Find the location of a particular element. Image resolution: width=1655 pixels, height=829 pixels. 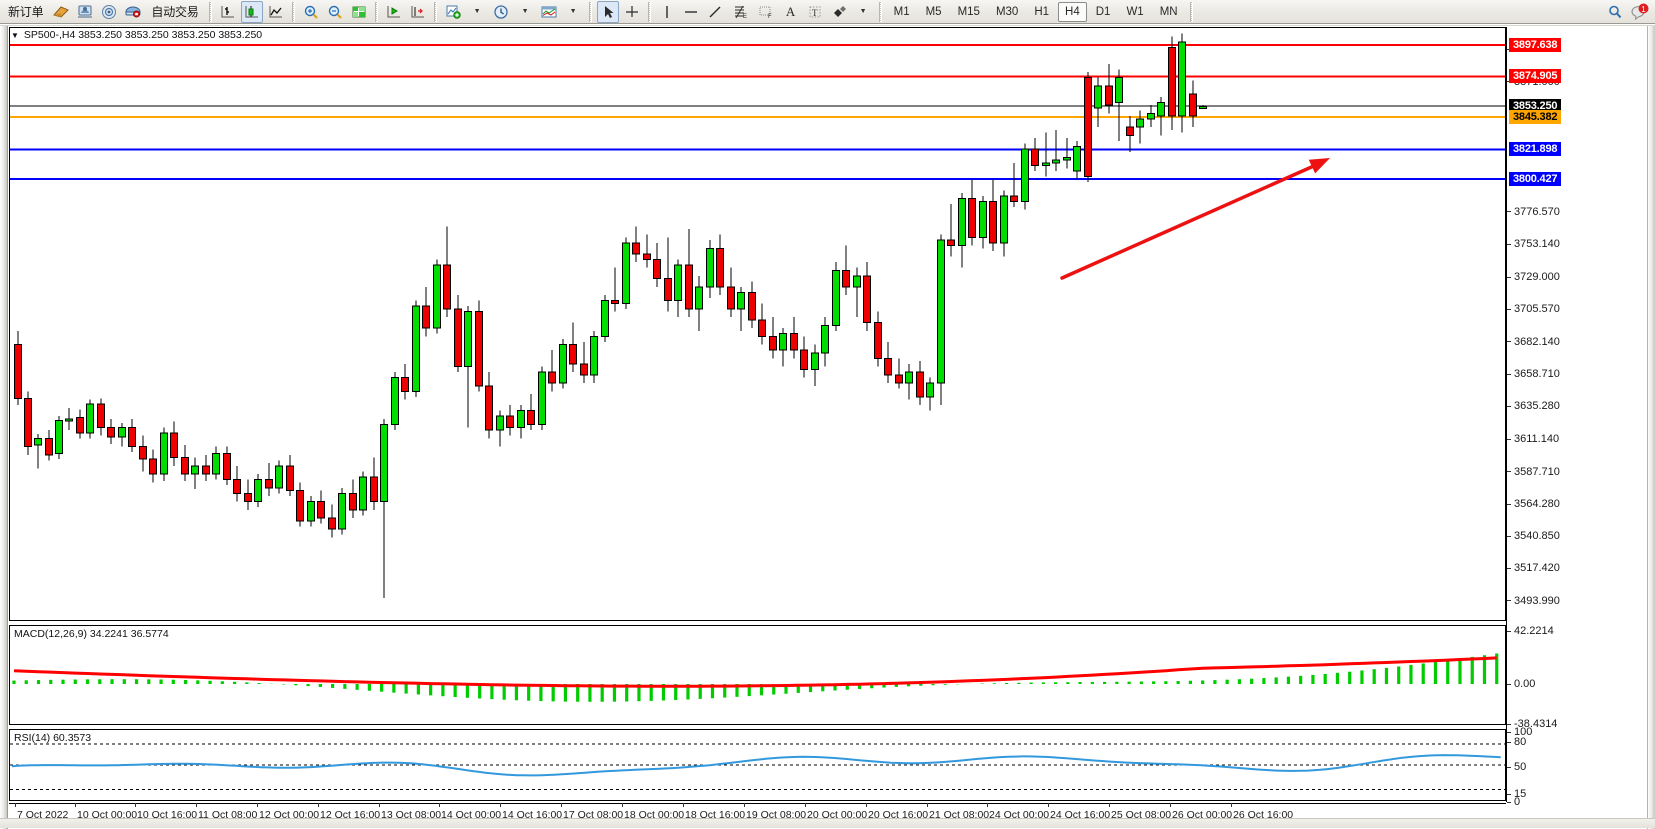

bar-chart-icon is located at coordinates (228, 12).